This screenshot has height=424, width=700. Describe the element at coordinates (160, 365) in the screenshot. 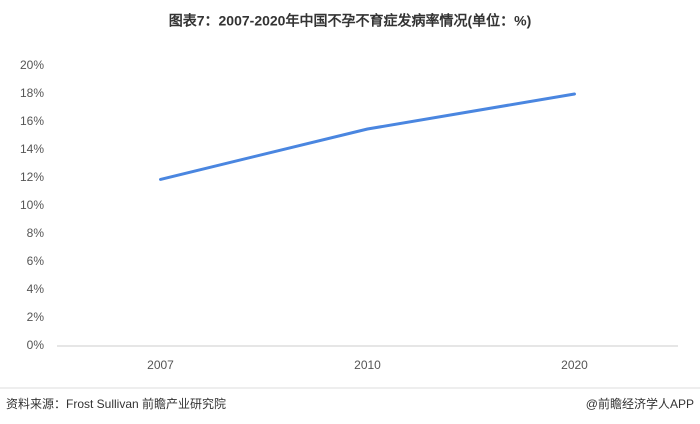

I see `x-tick-label: 2007` at that location.